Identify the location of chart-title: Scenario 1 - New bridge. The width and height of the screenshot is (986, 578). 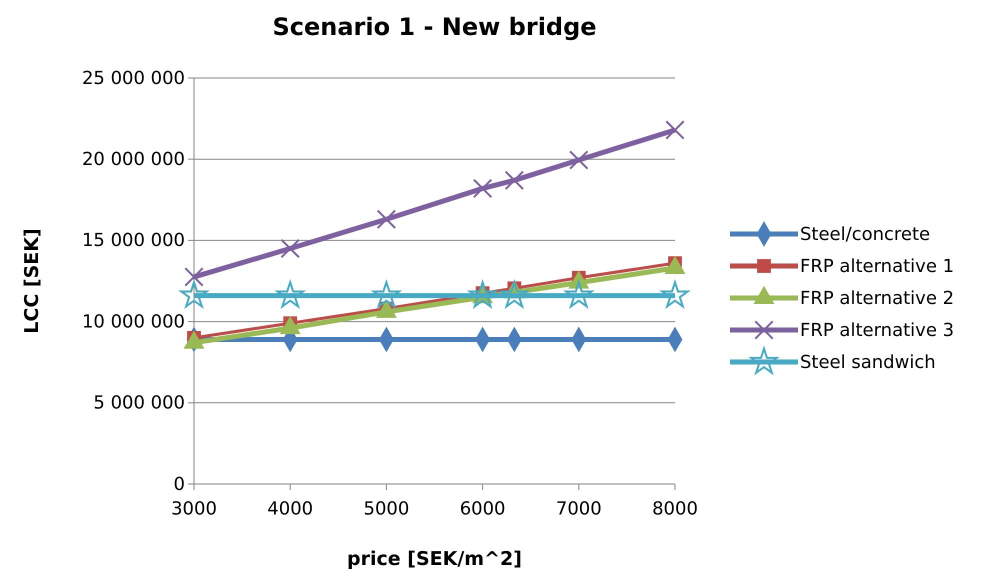
(434, 27).